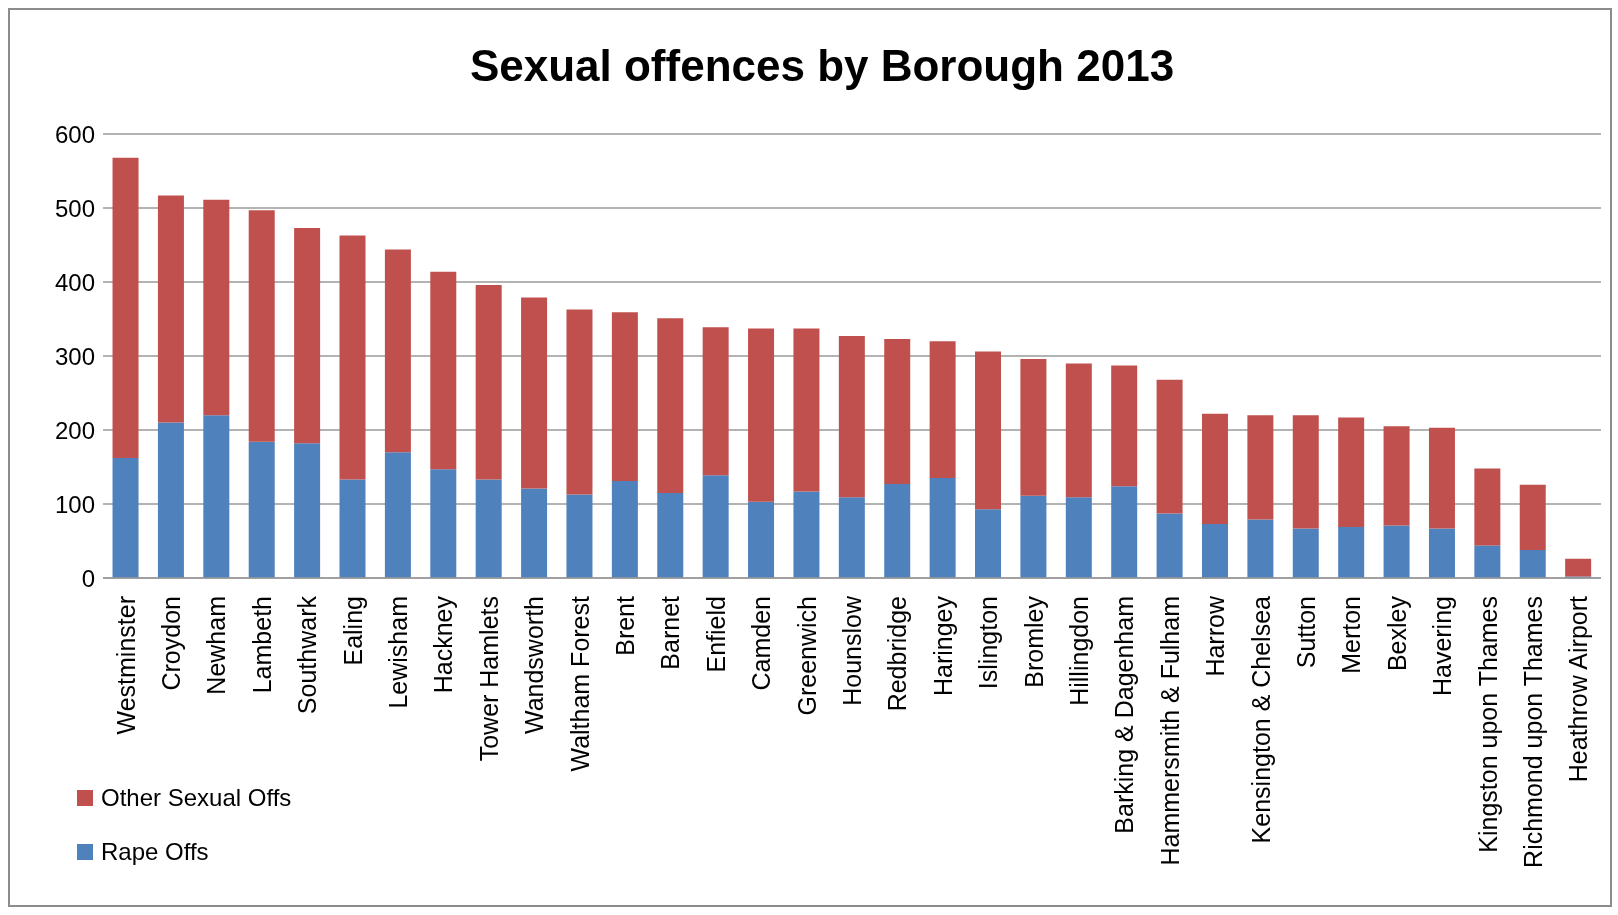 This screenshot has height=915, width=1618. Describe the element at coordinates (74, 282) in the screenshot. I see `y-tick-label: 400` at that location.